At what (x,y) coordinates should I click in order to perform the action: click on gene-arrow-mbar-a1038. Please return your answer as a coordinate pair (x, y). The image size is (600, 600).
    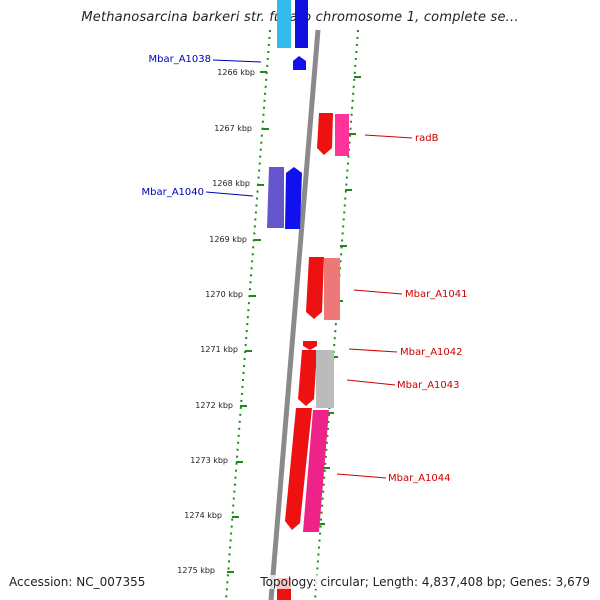
    Looking at the image, I should click on (299, 63).